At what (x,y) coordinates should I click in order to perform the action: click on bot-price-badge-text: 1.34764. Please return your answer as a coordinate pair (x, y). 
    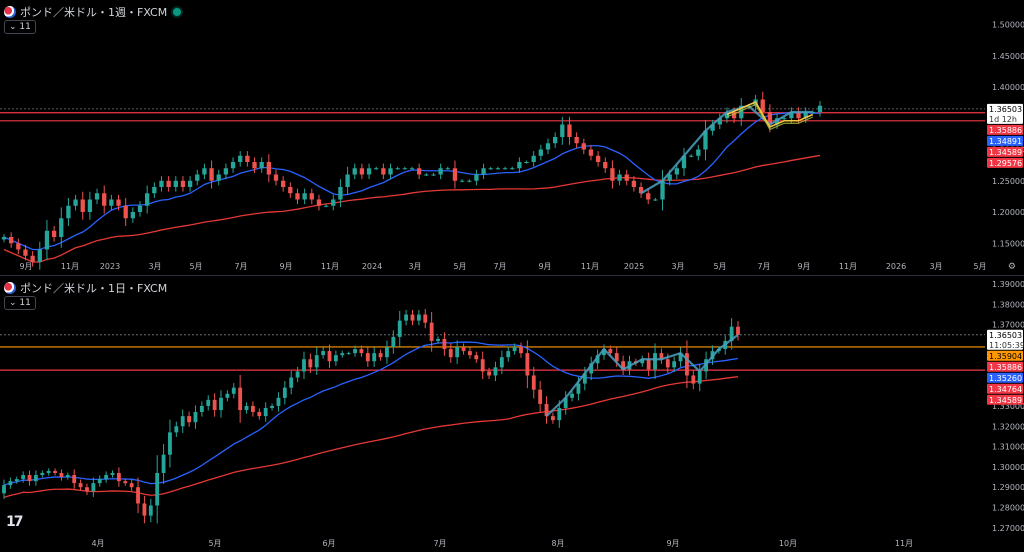
    Looking at the image, I should click on (1005, 389).